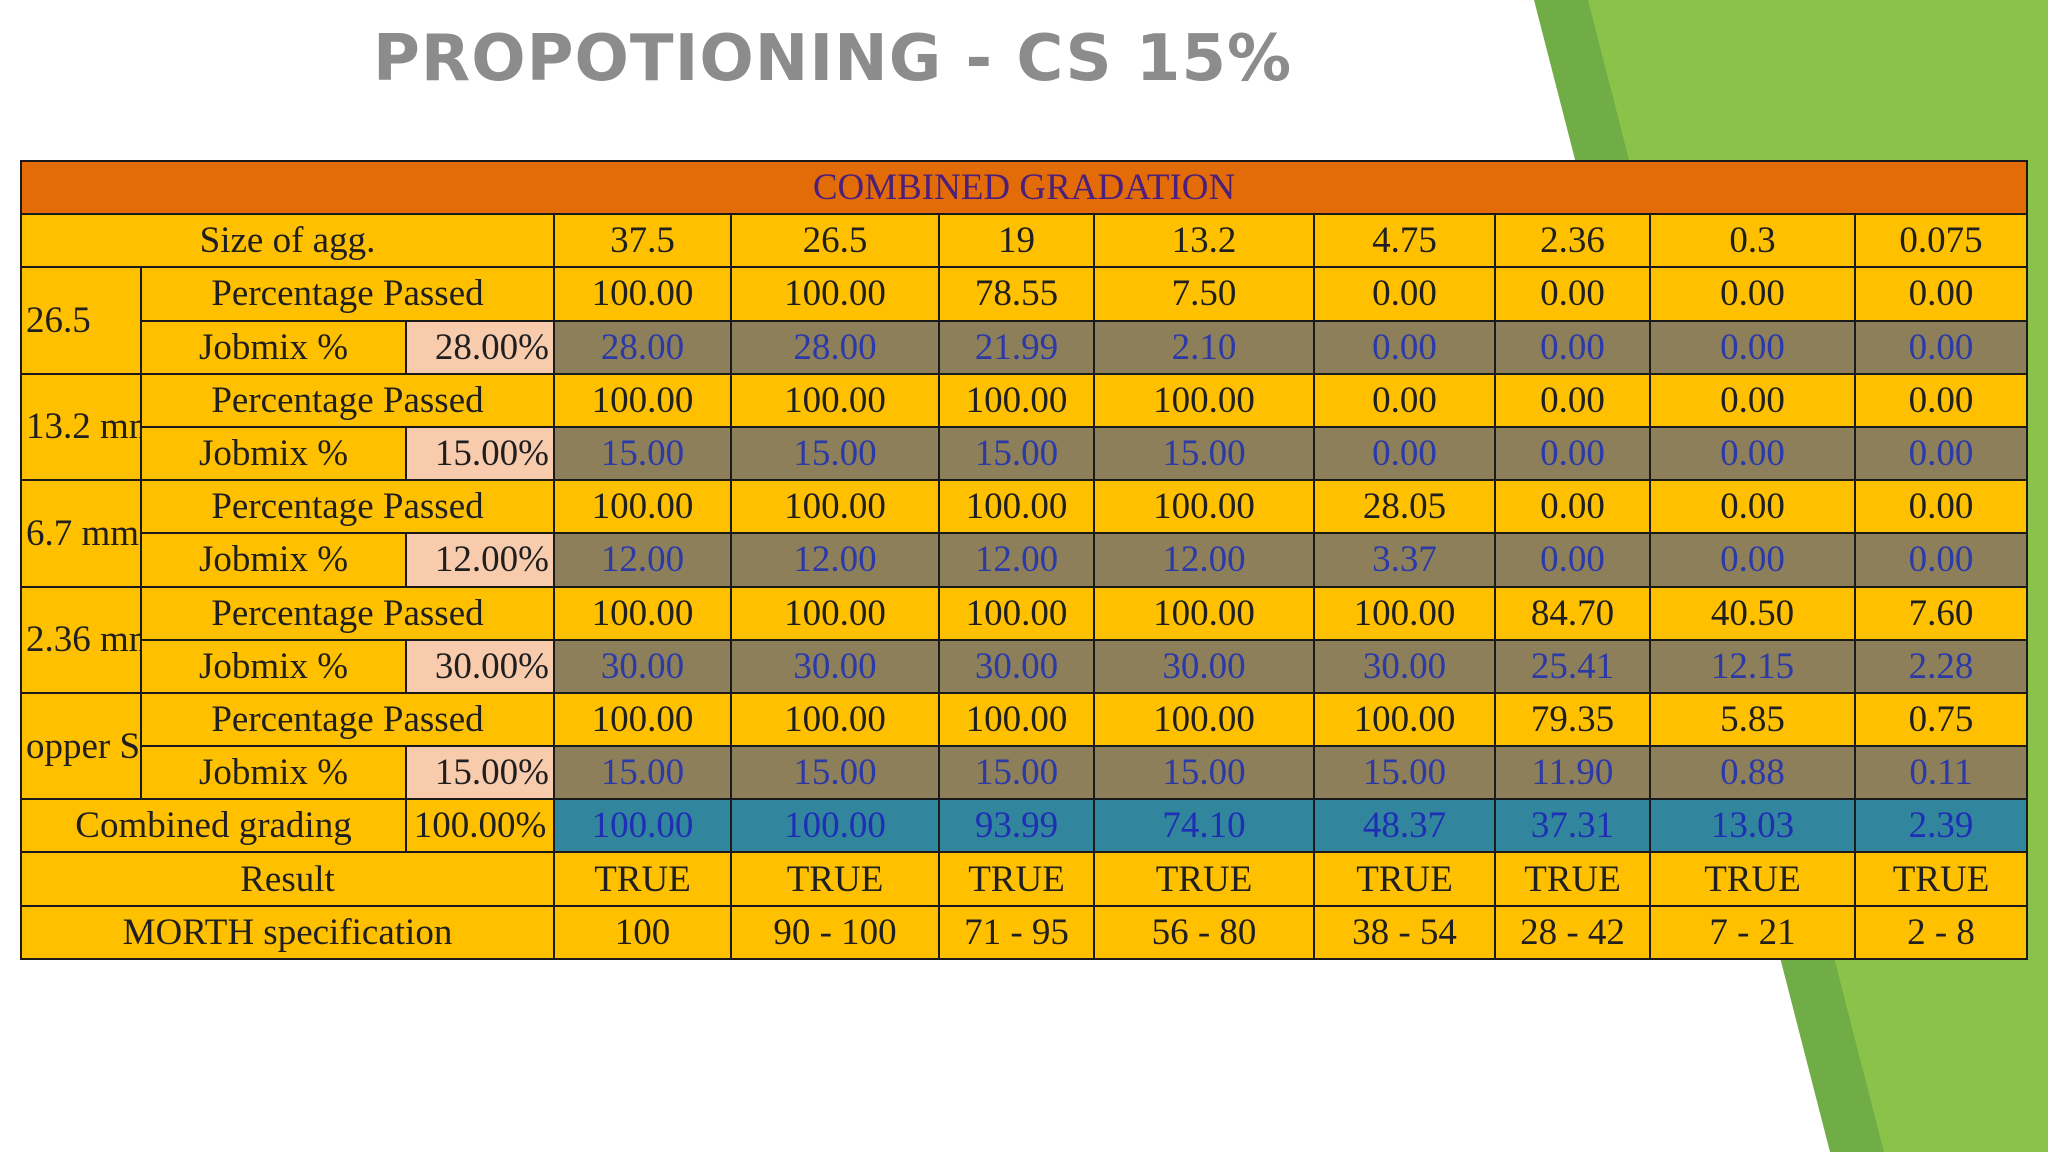 This screenshot has height=1152, width=2048. Describe the element at coordinates (480, 666) in the screenshot. I see `jobmix-proportion: 30.00%` at that location.